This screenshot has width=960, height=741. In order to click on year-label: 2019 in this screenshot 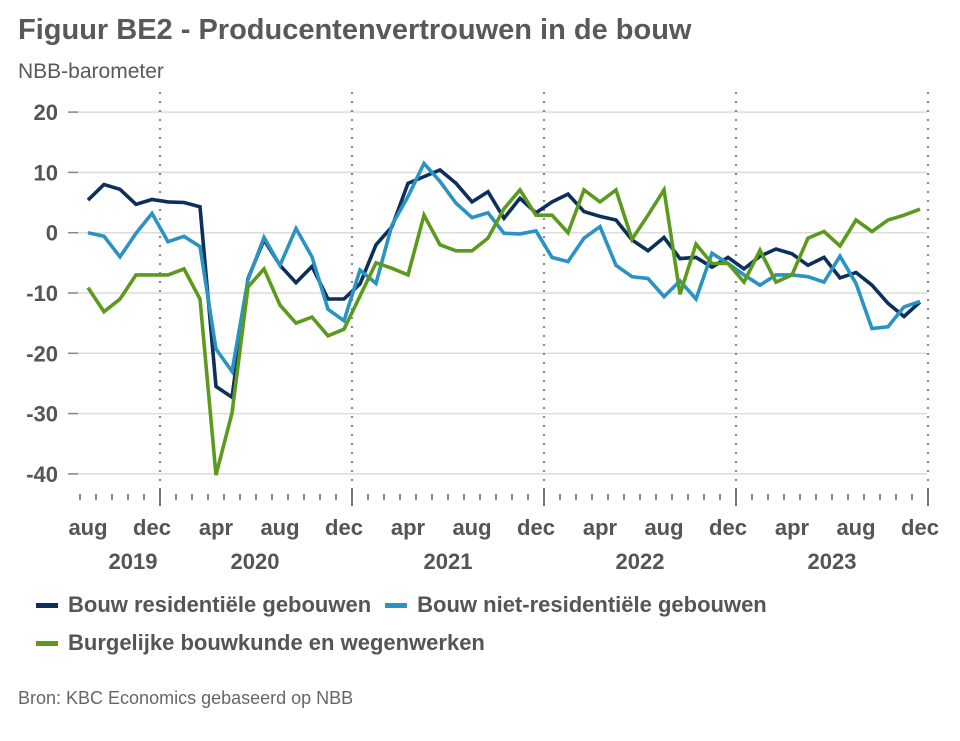, I will do `click(133, 561)`.